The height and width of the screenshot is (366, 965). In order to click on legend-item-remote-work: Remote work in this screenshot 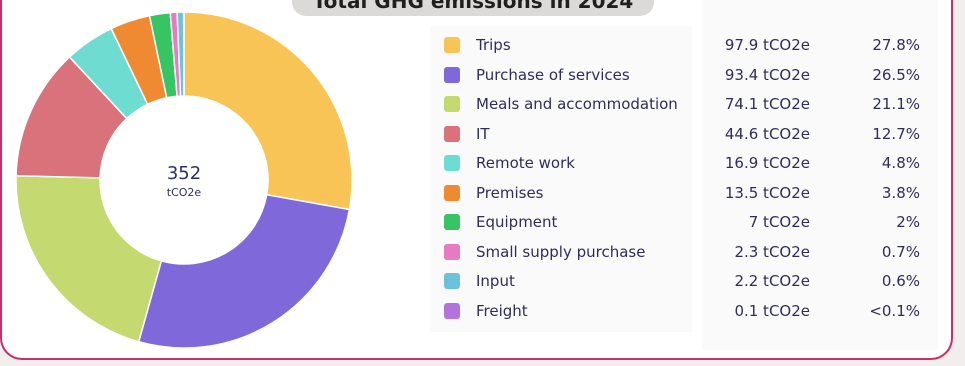, I will do `click(569, 163)`.